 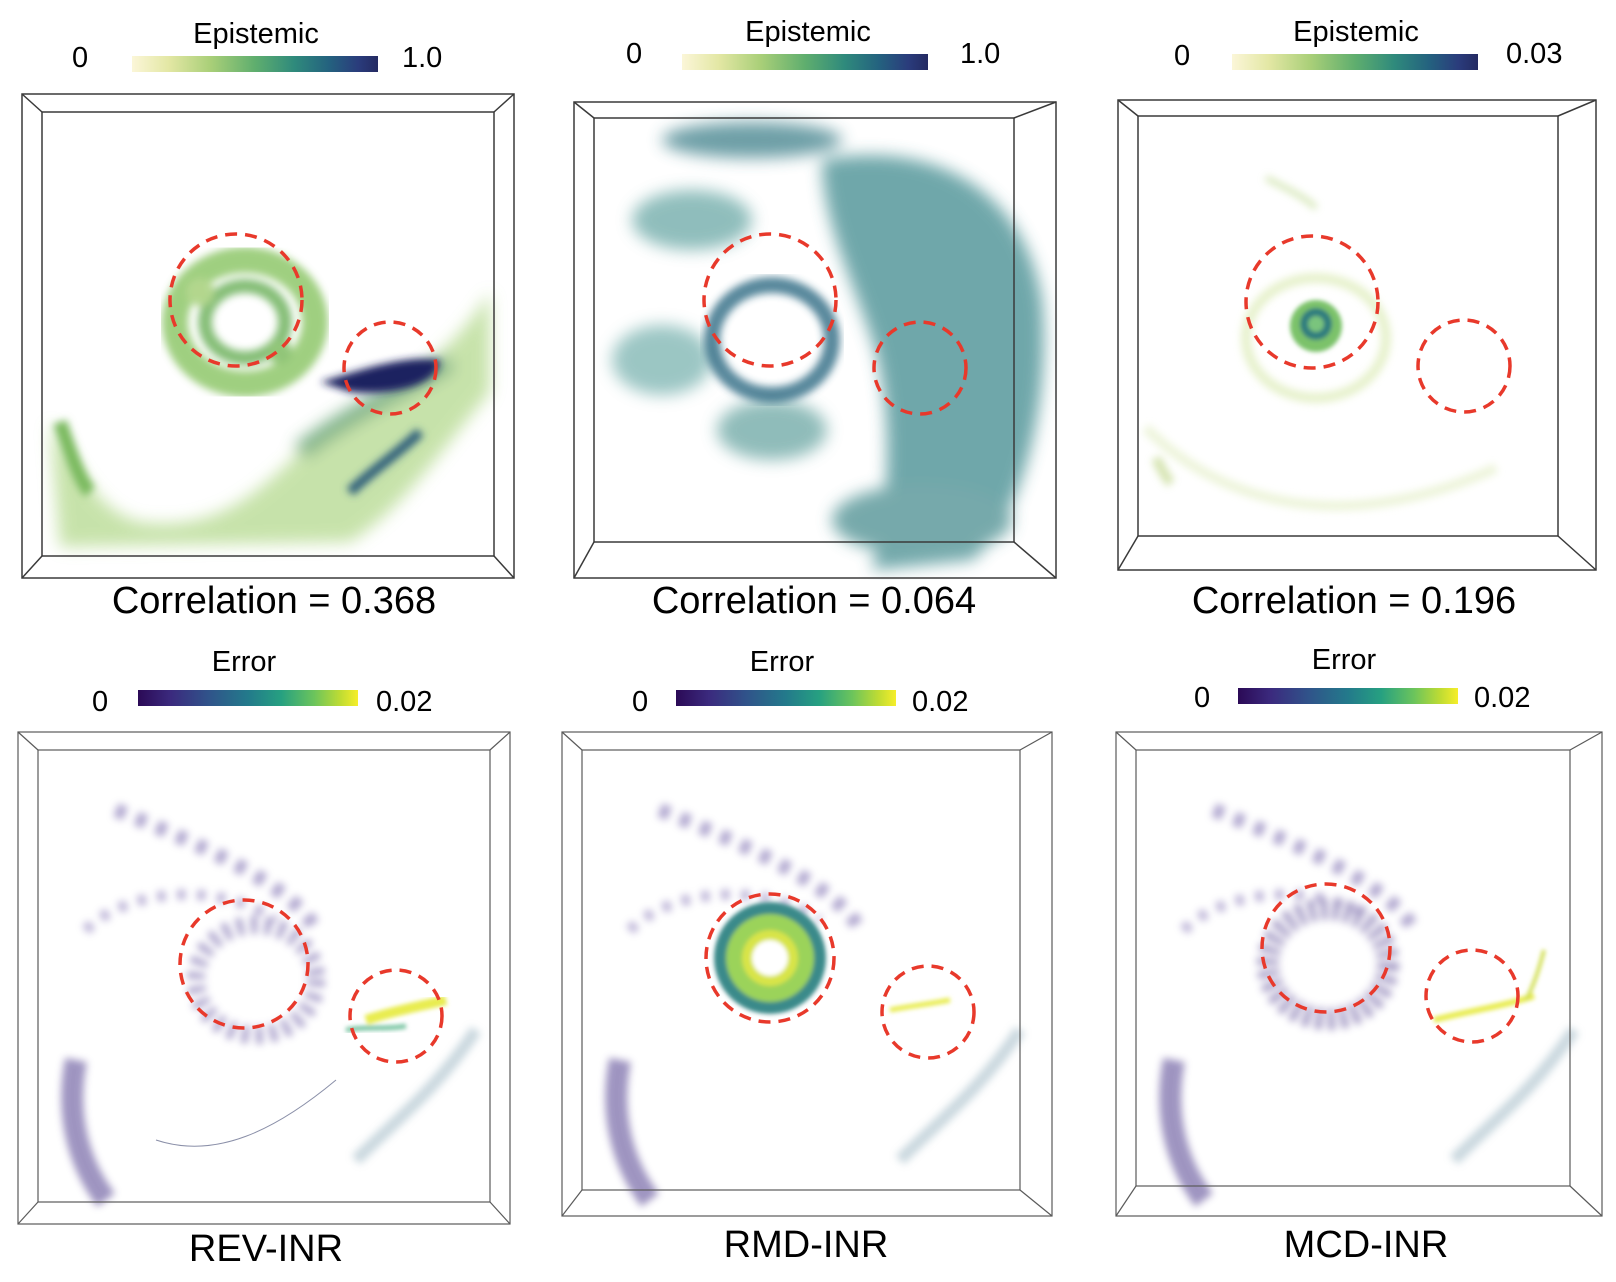 I want to click on colorbar-title-epistemic-1: Epistemic, so click(x=256, y=34).